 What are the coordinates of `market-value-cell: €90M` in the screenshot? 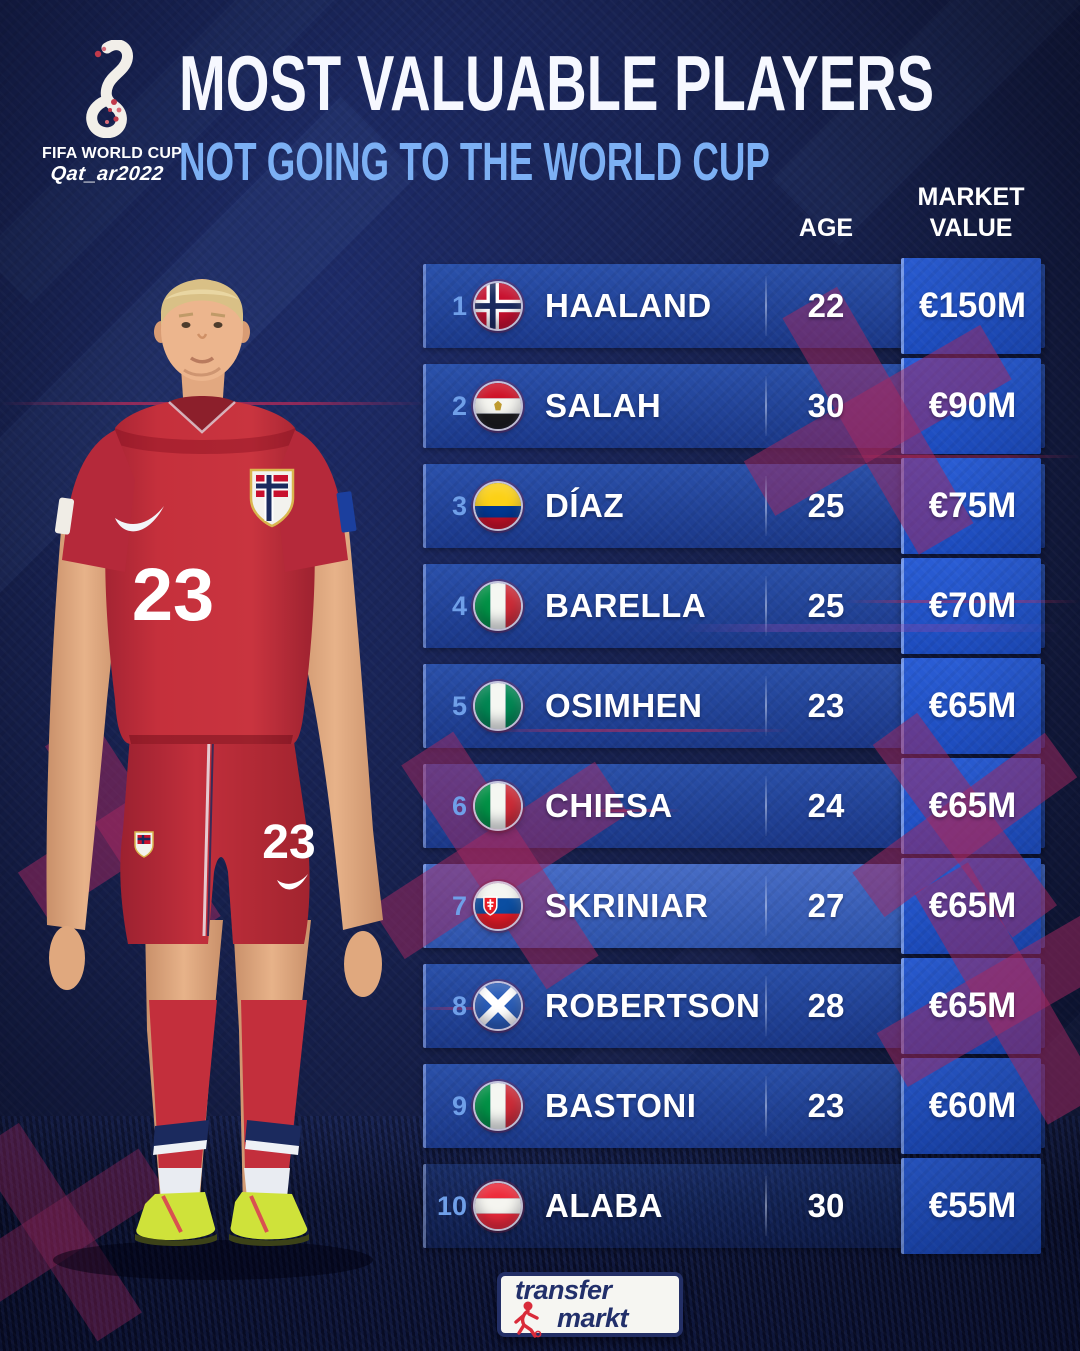 It's located at (971, 406).